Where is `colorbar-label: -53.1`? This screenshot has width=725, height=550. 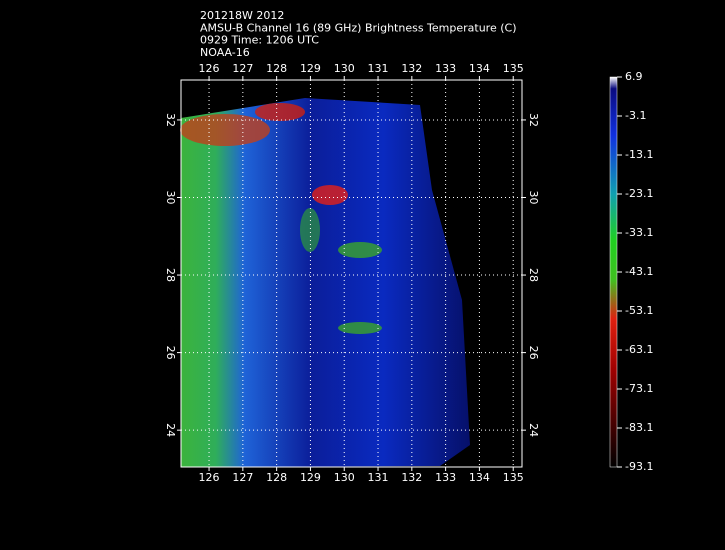 colorbar-label: -53.1 is located at coordinates (639, 310).